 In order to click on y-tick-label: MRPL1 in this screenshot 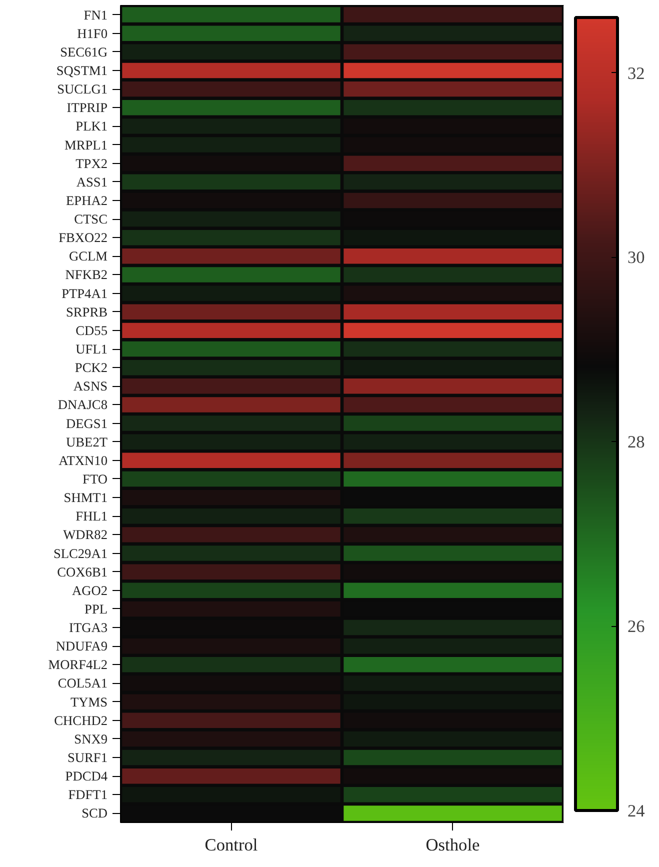, I will do `click(86, 144)`.